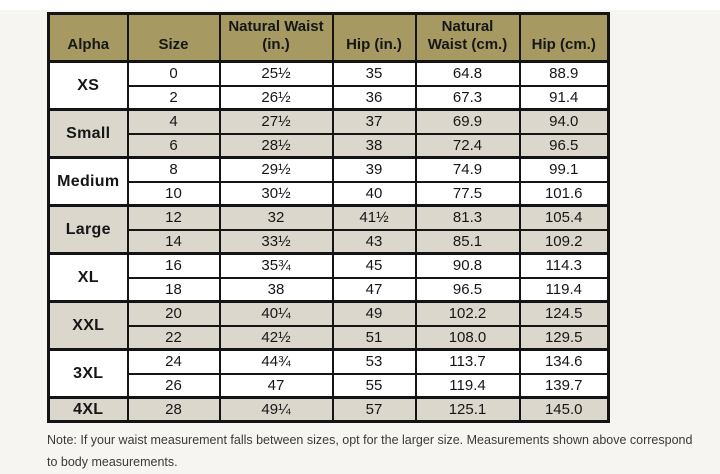 This screenshot has width=720, height=474. Describe the element at coordinates (173, 217) in the screenshot. I see `data-cell: 12` at that location.